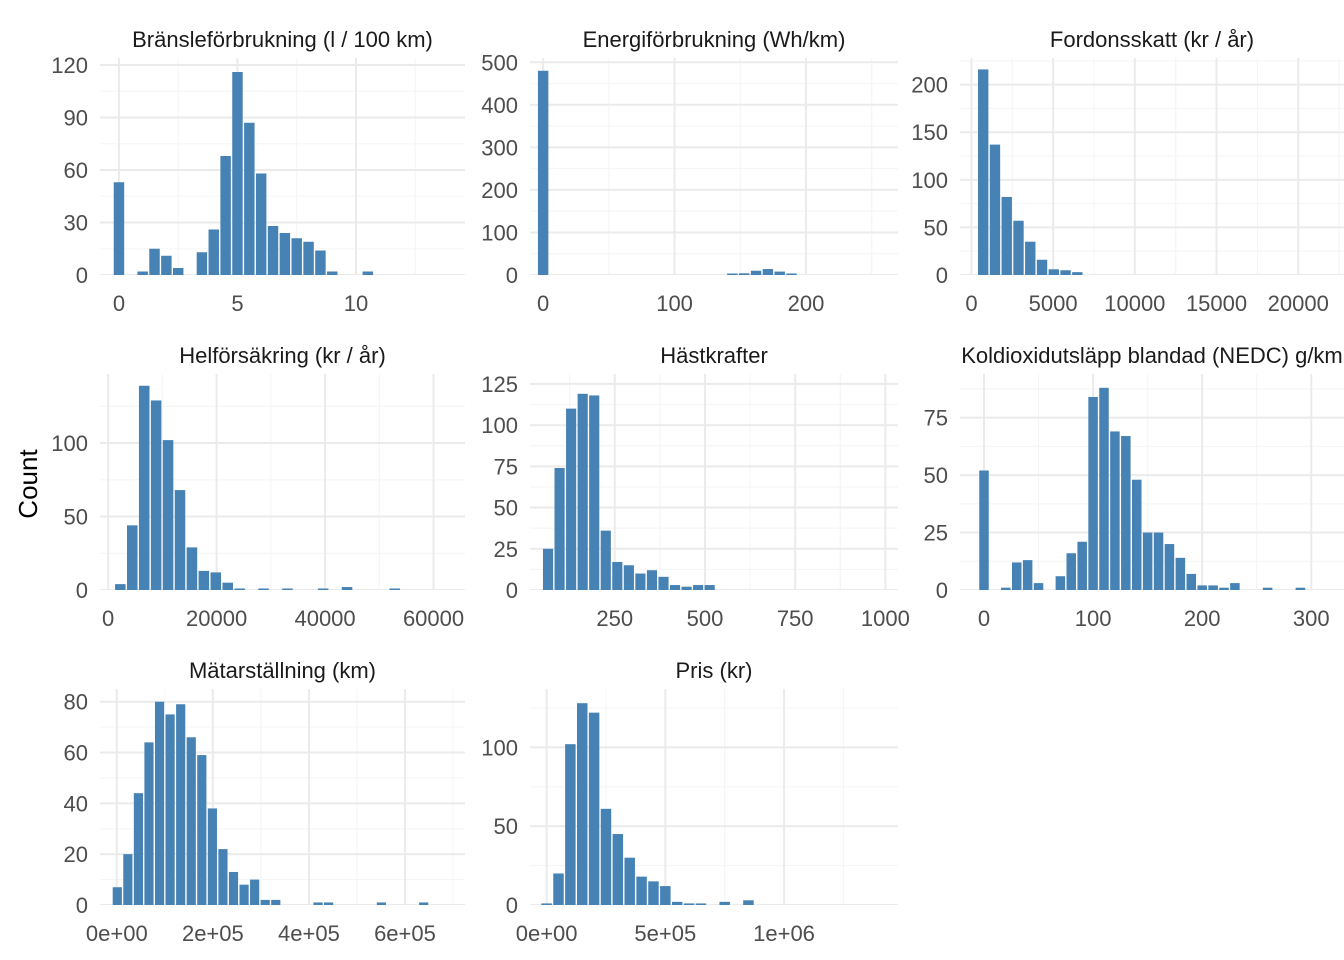 This screenshot has width=1344, height=960. Describe the element at coordinates (499, 232) in the screenshot. I see `y-tick-label: 100` at that location.